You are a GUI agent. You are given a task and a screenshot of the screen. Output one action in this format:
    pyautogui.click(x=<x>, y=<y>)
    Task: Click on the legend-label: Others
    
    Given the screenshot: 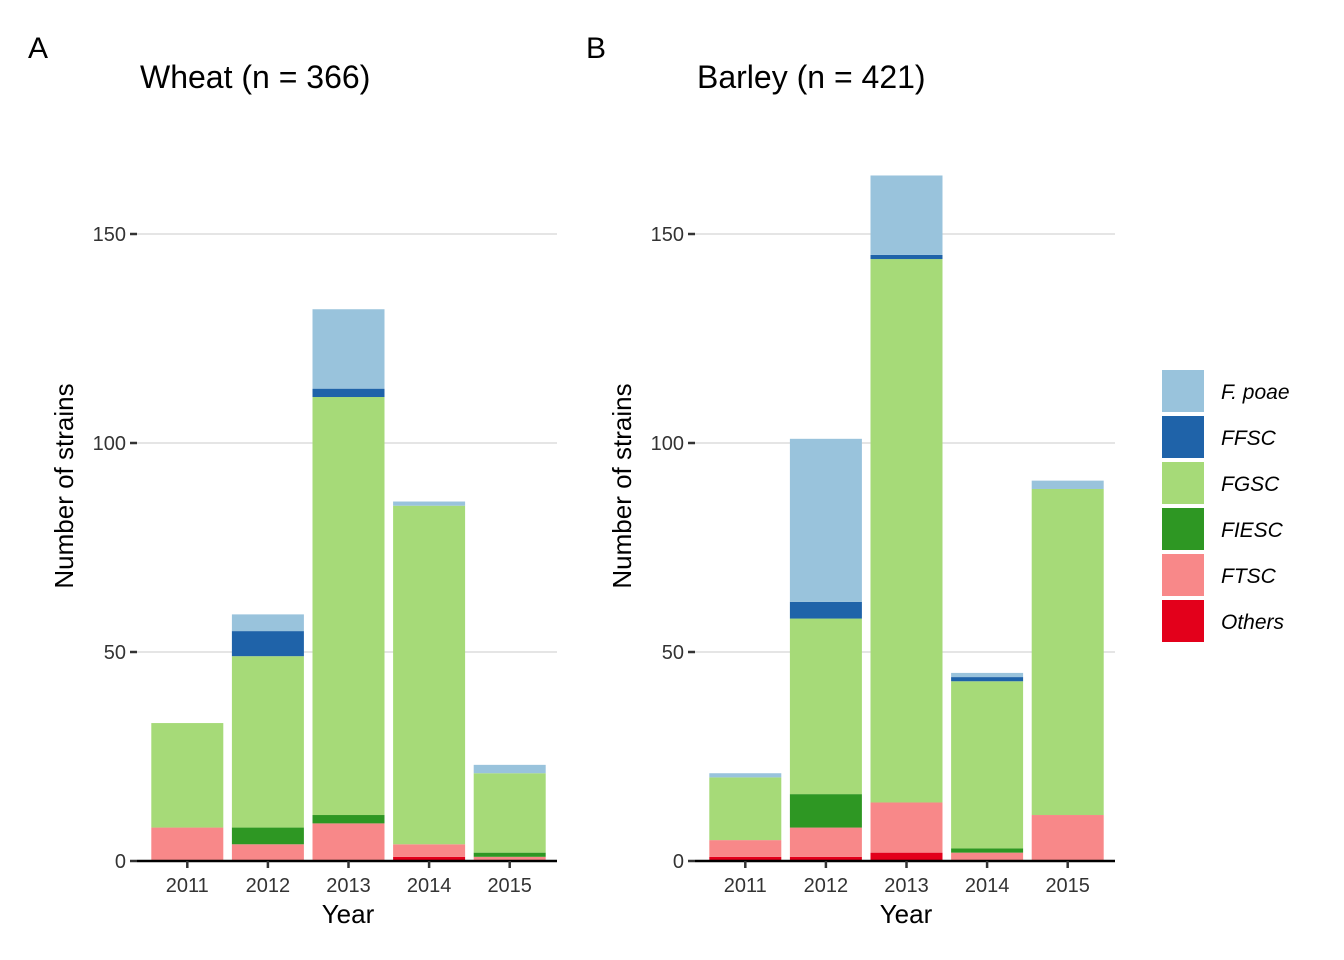 What is the action you would take?
    pyautogui.click(x=1253, y=622)
    